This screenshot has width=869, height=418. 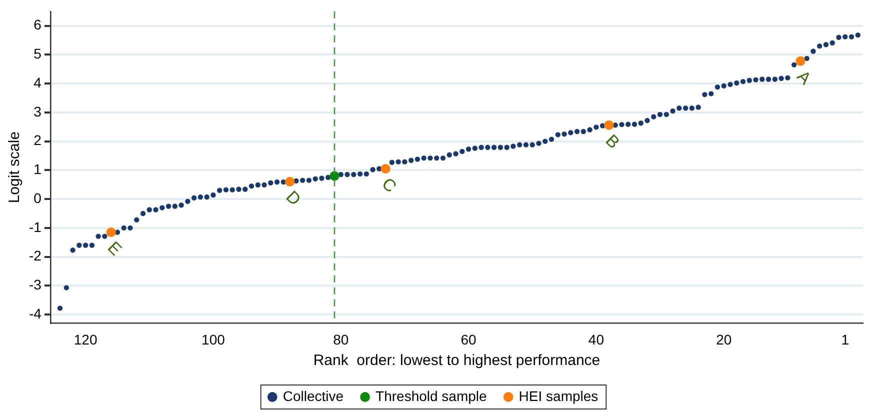 I want to click on y-tick-label: -1, so click(x=35, y=226).